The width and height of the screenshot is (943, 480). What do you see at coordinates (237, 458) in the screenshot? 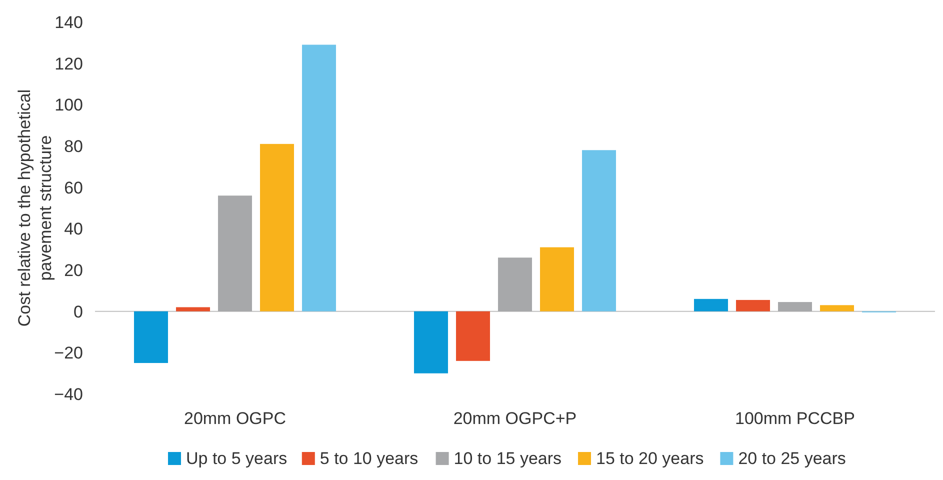
I see `legend-label: Up to 5 years` at bounding box center [237, 458].